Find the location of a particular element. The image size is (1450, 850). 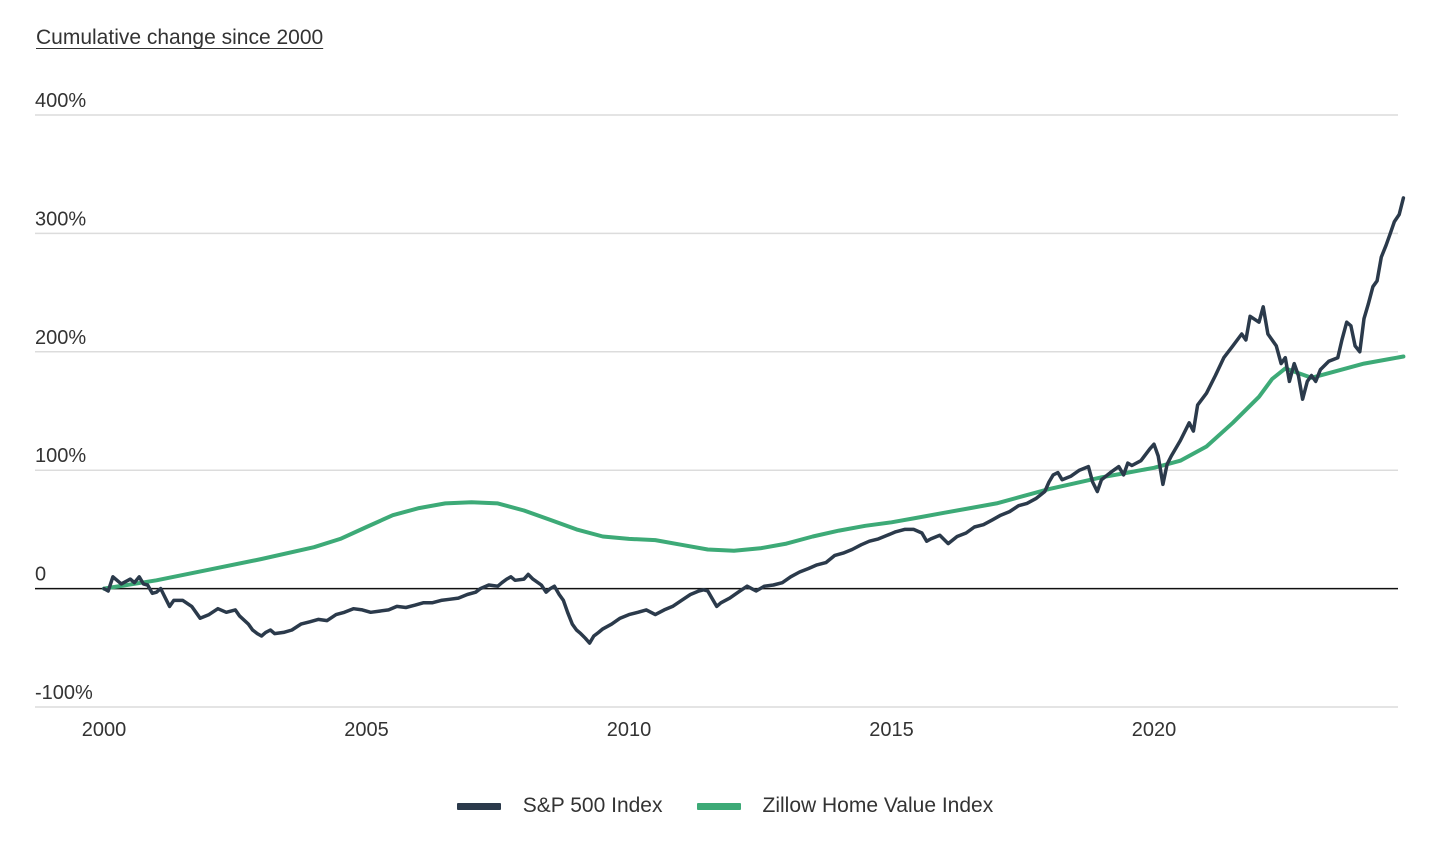

x-tick-label-1: 2005 is located at coordinates (366, 730).